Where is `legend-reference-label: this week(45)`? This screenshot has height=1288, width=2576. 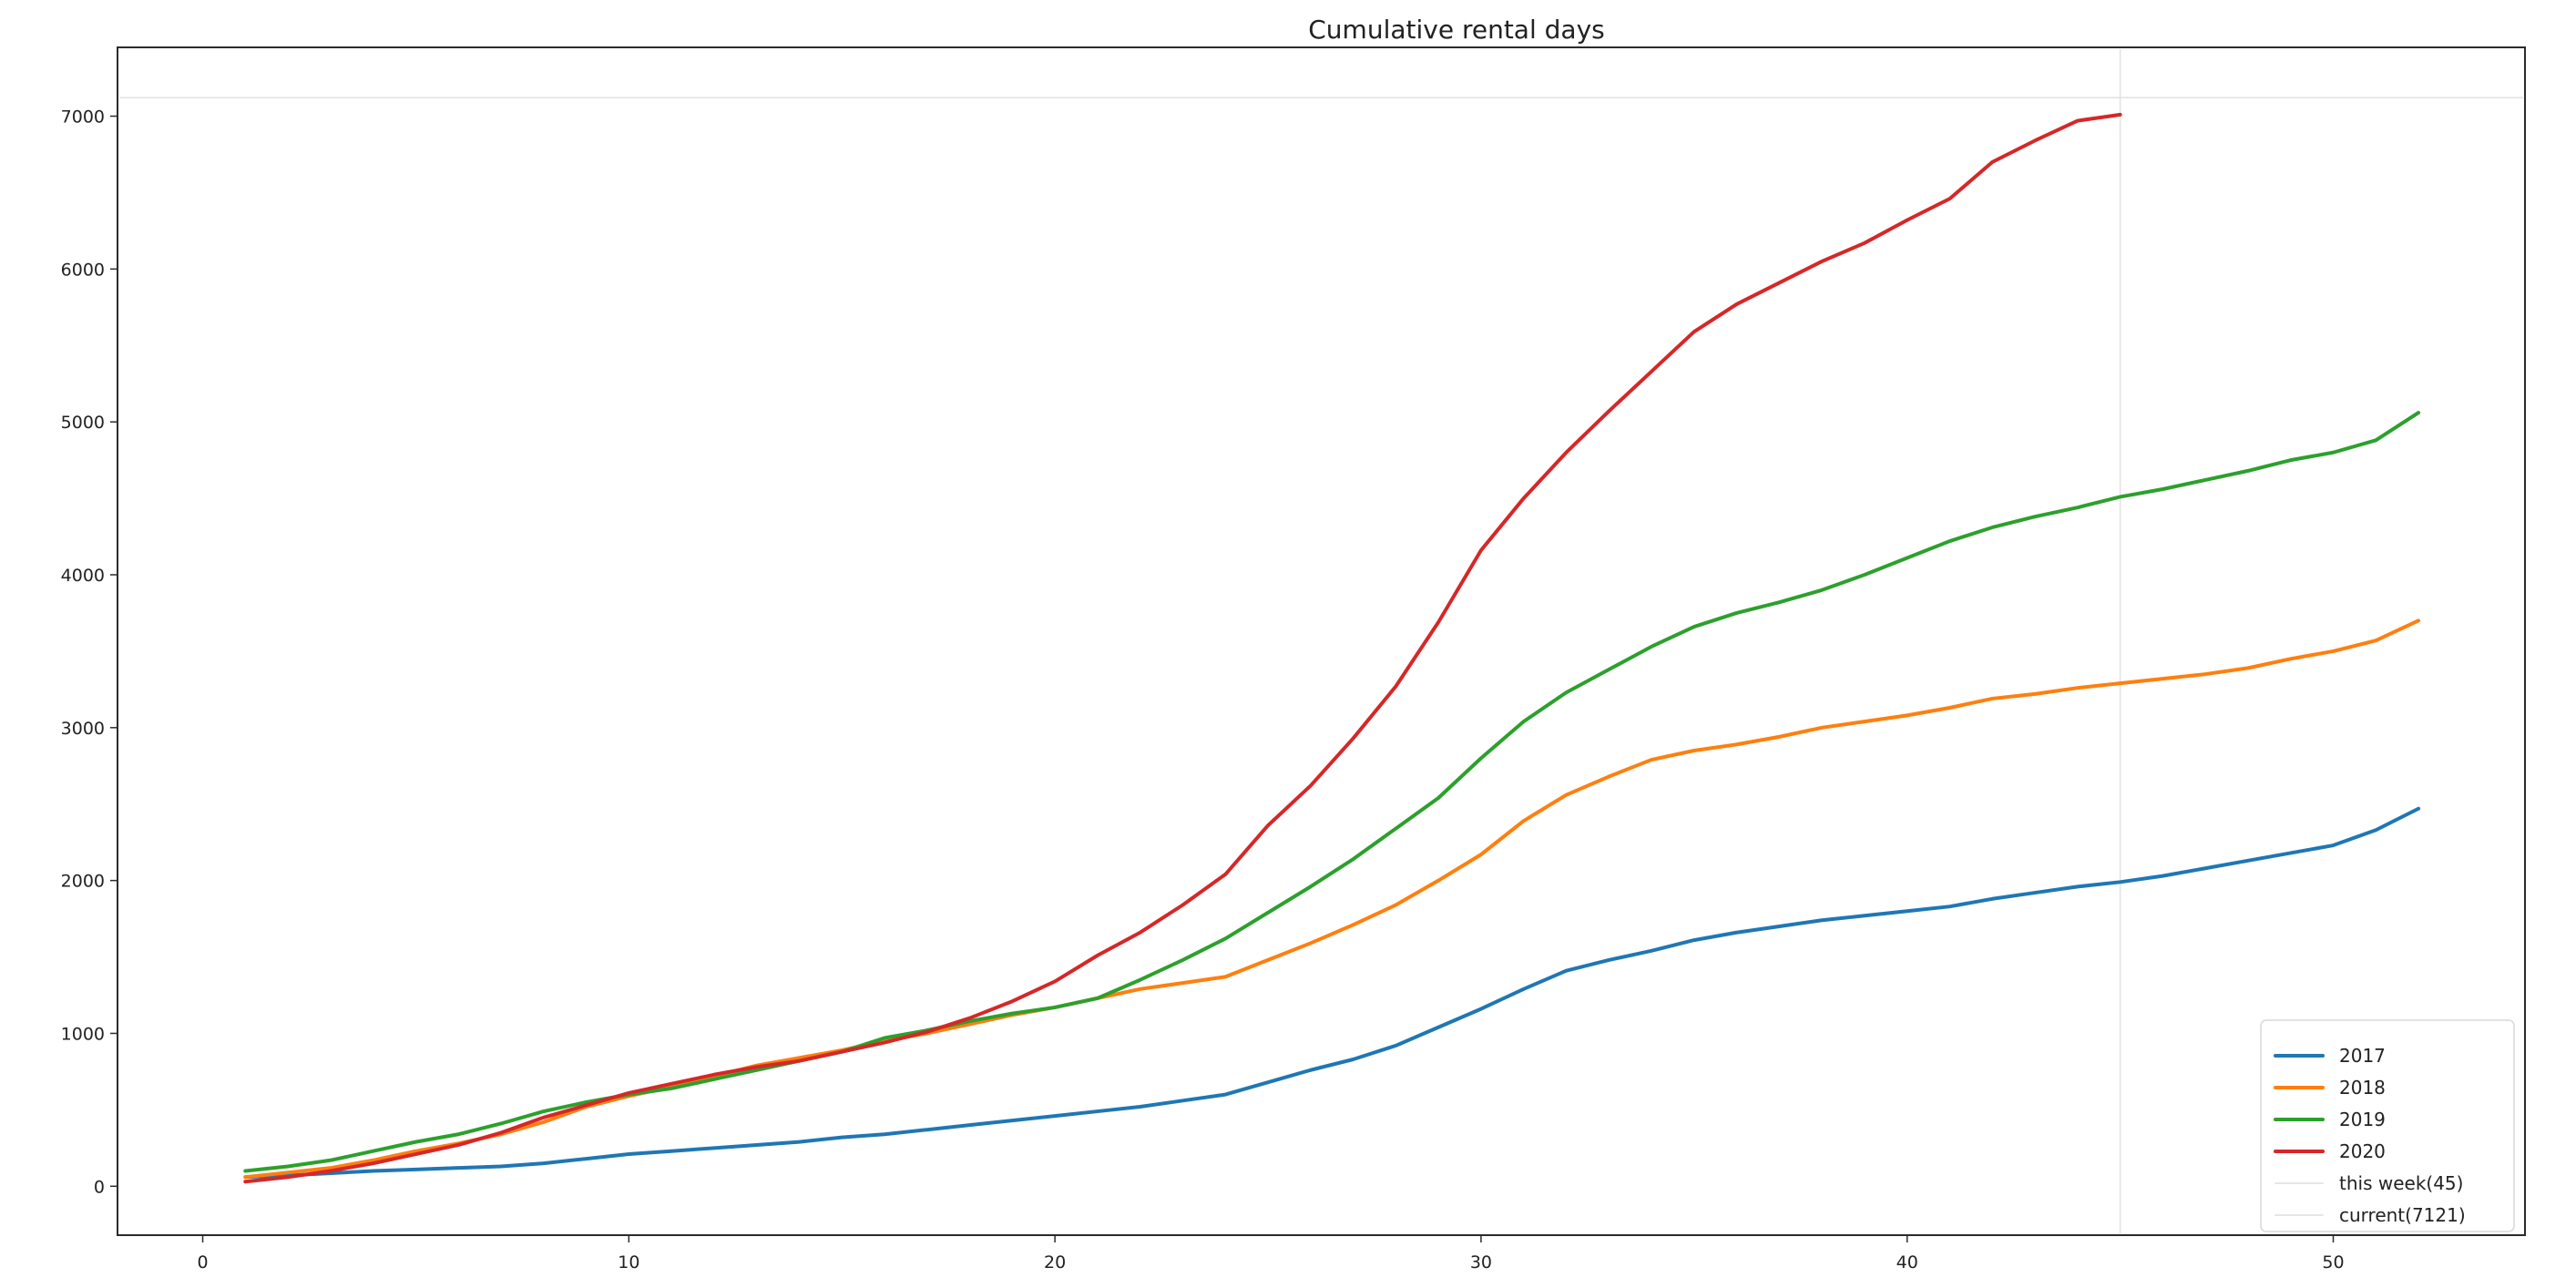
legend-reference-label: this week(45) is located at coordinates (2401, 1183).